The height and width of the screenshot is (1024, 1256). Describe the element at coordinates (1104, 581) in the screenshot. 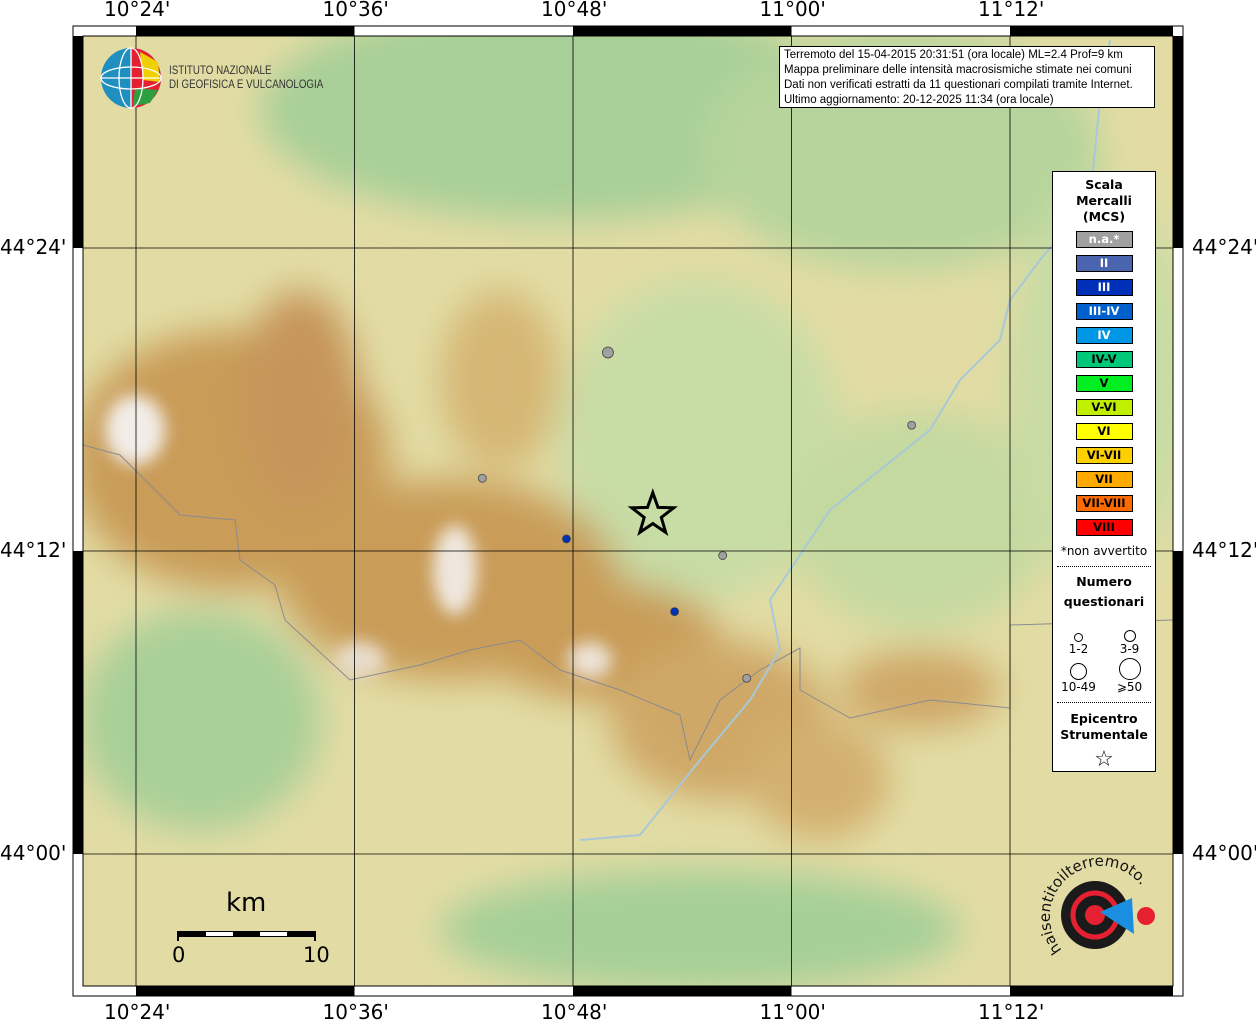

I see `questionari-title-1: Numero` at that location.